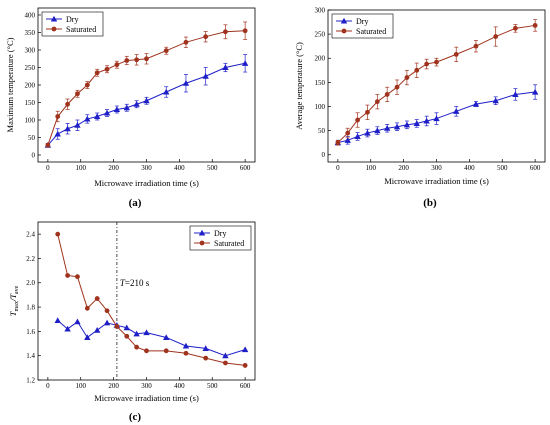 This screenshot has width=550, height=425. What do you see at coordinates (30, 15) in the screenshot?
I see `y-tick-label: 400` at bounding box center [30, 15].